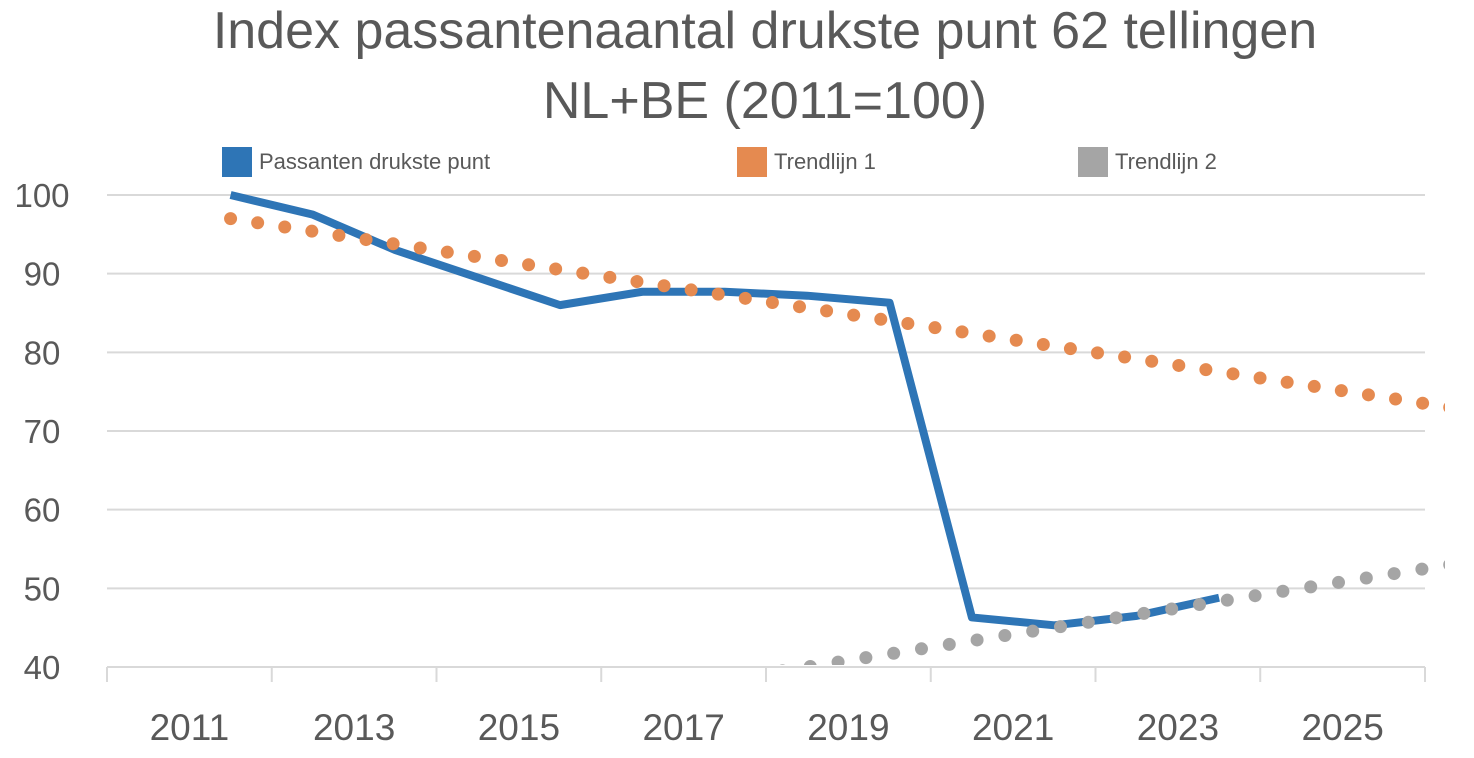 The height and width of the screenshot is (758, 1474). Describe the element at coordinates (1178, 727) in the screenshot. I see `x-tick-label: 2023` at that location.